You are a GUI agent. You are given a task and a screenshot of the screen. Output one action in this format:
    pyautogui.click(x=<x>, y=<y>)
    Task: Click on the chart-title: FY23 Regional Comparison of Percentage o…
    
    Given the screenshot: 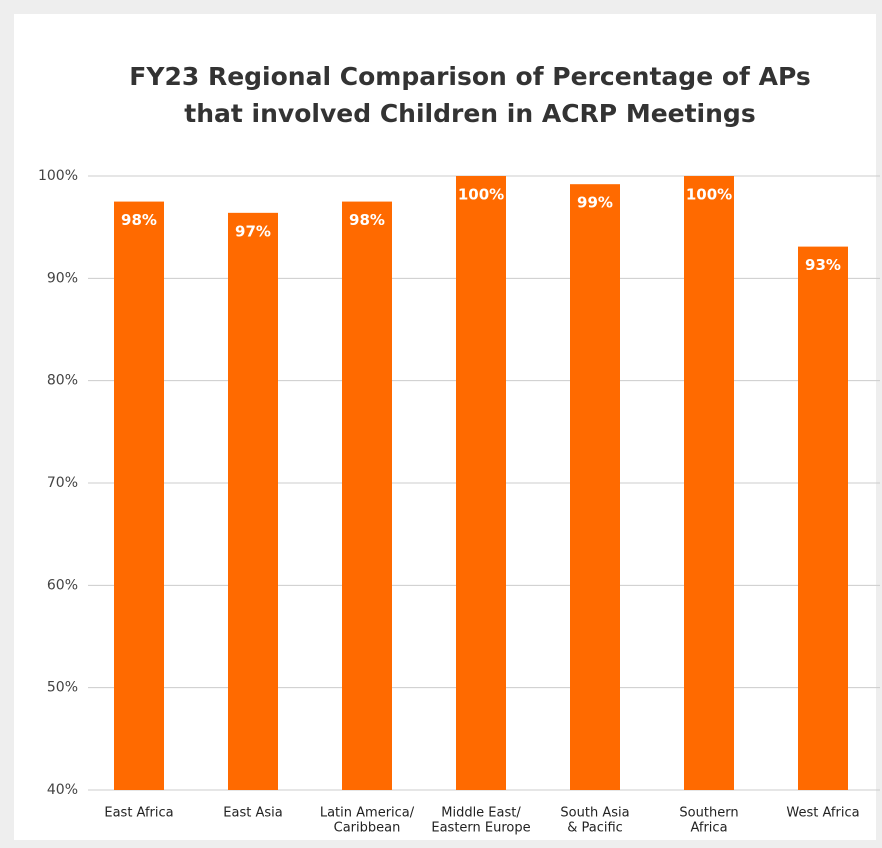 What is the action you would take?
    pyautogui.click(x=469, y=76)
    